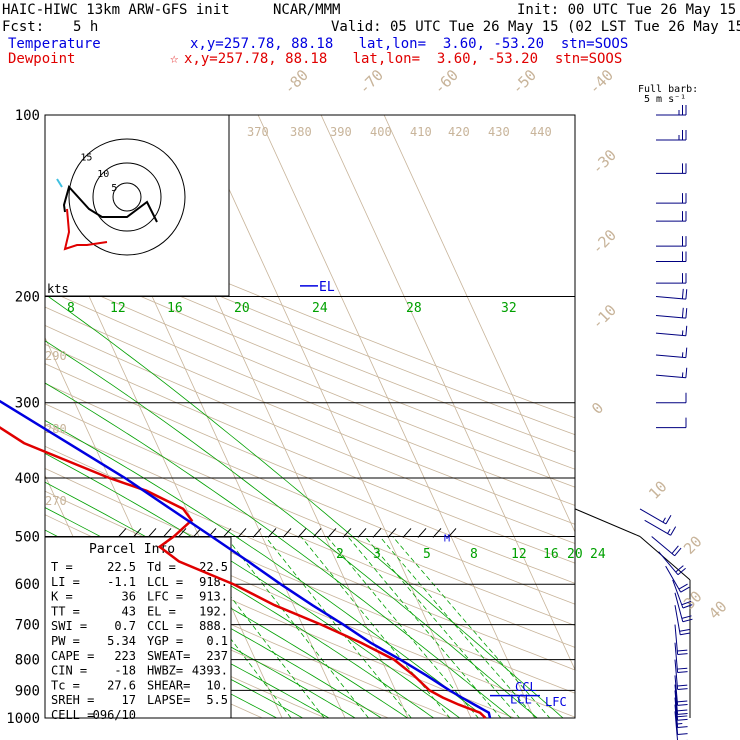  What do you see at coordinates (27, 585) in the screenshot?
I see `pressure-label: 600` at bounding box center [27, 585].